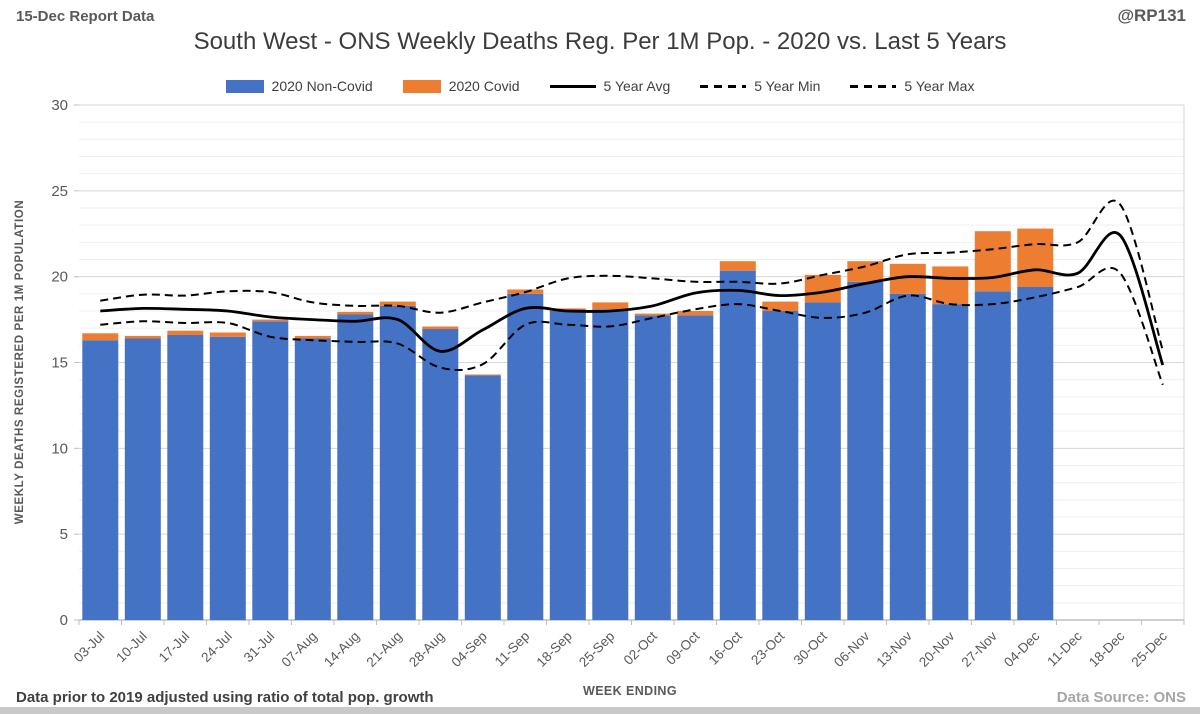  I want to click on svg-text: 17-Jul, so click(174, 647).